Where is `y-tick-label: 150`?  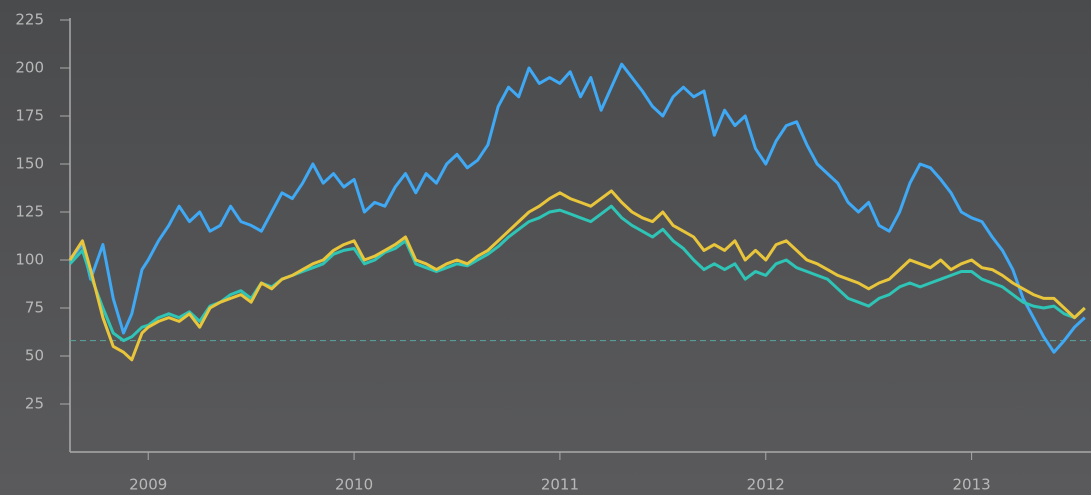
y-tick-label: 150 is located at coordinates (29, 164).